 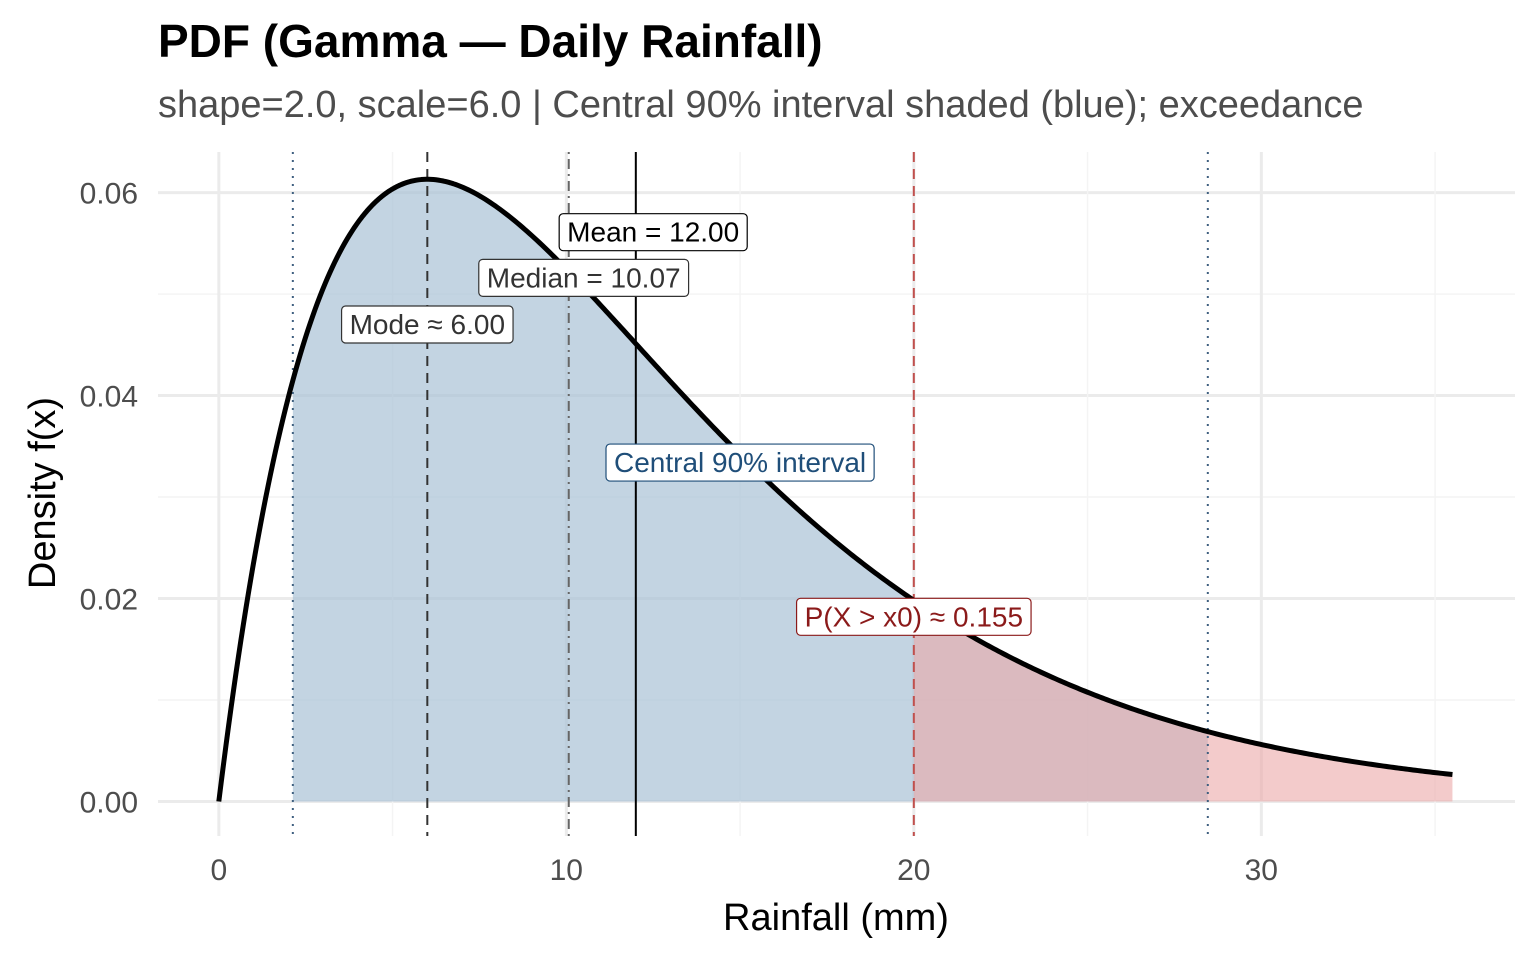 I want to click on y-tick-label: 0.02, so click(x=109, y=600).